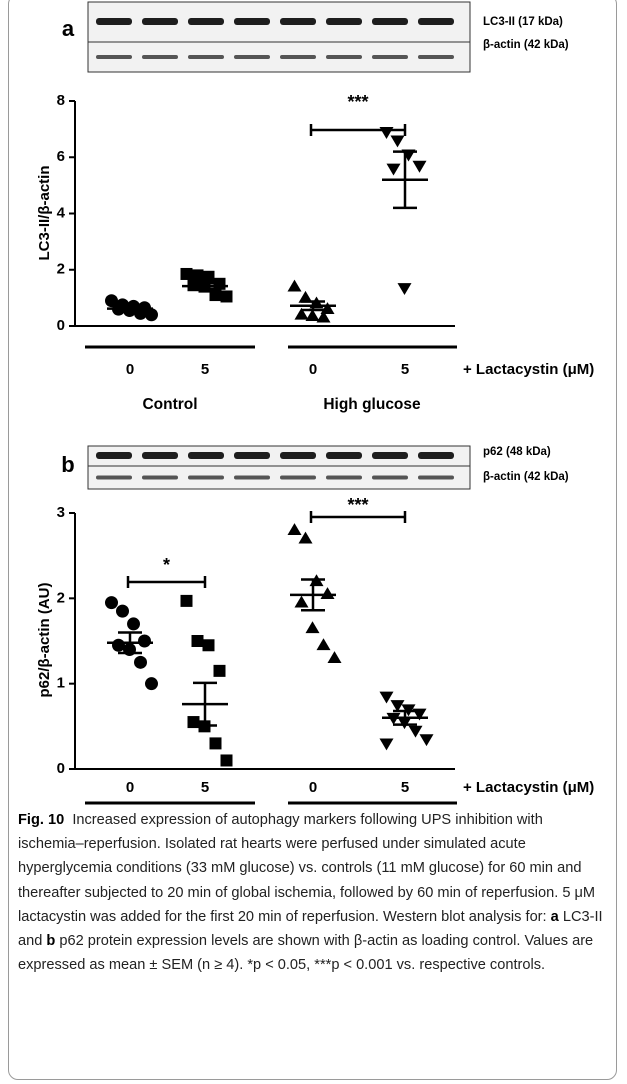 Image resolution: width=627 pixels, height=1084 pixels. Describe the element at coordinates (41, 820) in the screenshot. I see `figure-label: Fig. 10` at that location.